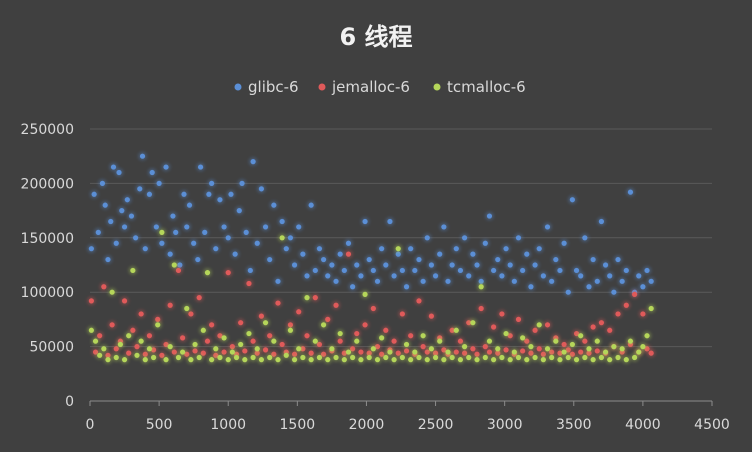  What do you see at coordinates (367, 425) in the screenshot?
I see `x-tick-label: 2000` at bounding box center [367, 425].